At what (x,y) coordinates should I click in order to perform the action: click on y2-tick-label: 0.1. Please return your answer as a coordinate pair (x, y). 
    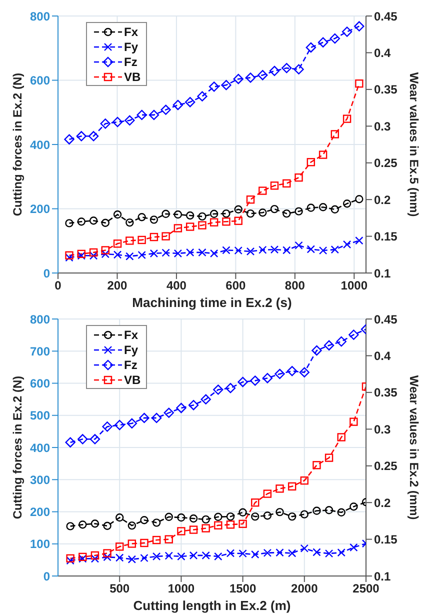
    Looking at the image, I should click on (383, 273).